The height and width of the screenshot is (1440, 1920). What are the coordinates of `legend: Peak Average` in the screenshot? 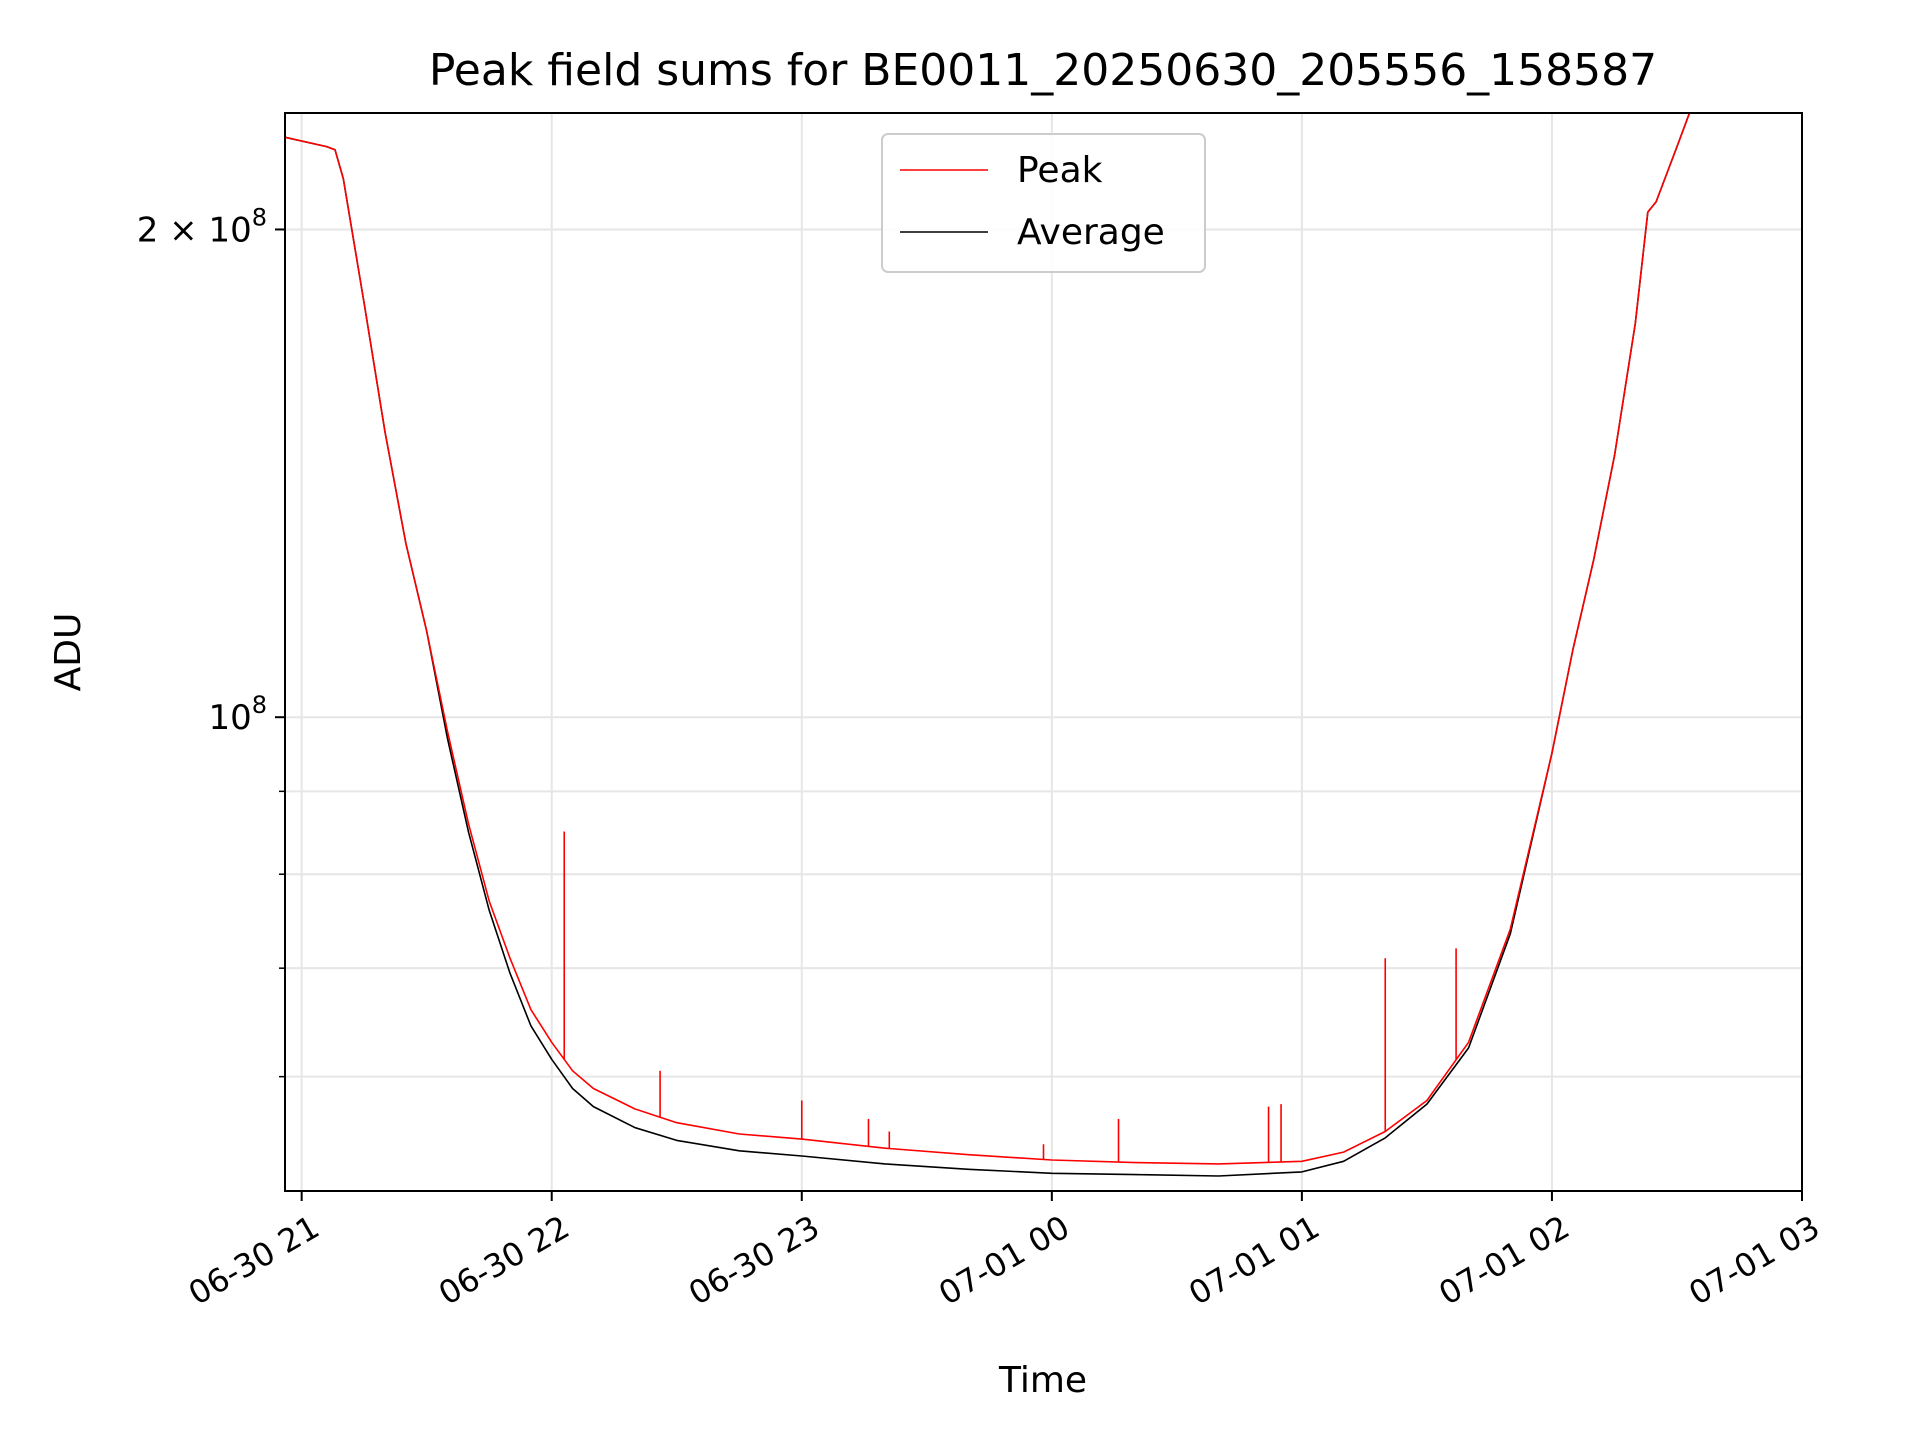 It's located at (1043, 203).